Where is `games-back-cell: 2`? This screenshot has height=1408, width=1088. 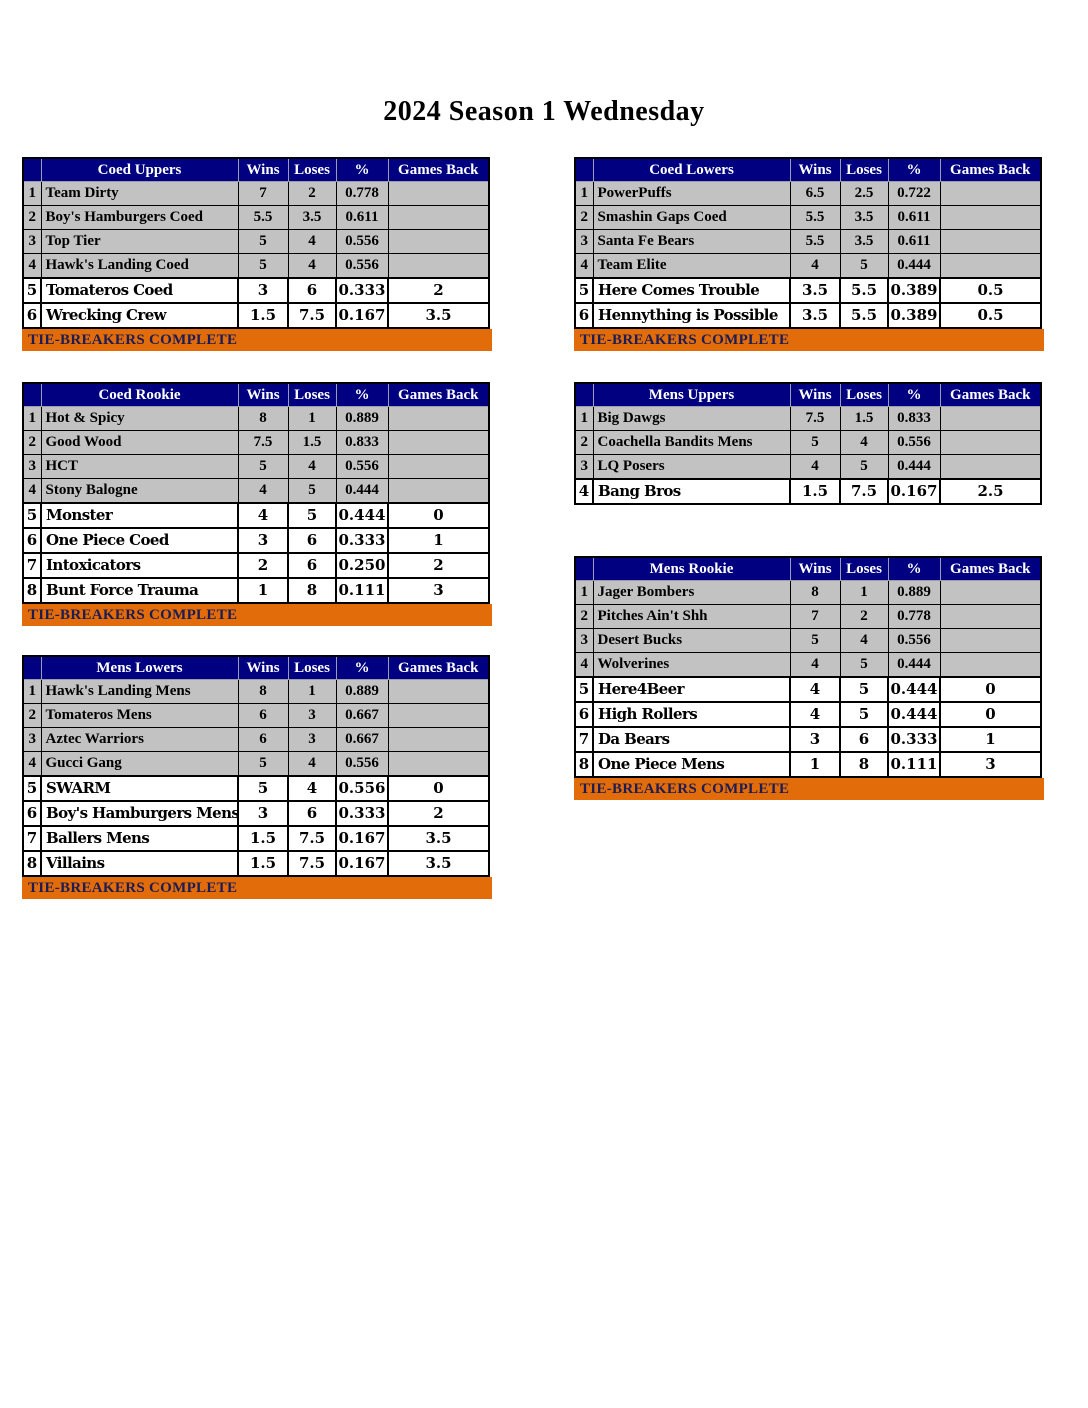
games-back-cell: 2 is located at coordinates (438, 565).